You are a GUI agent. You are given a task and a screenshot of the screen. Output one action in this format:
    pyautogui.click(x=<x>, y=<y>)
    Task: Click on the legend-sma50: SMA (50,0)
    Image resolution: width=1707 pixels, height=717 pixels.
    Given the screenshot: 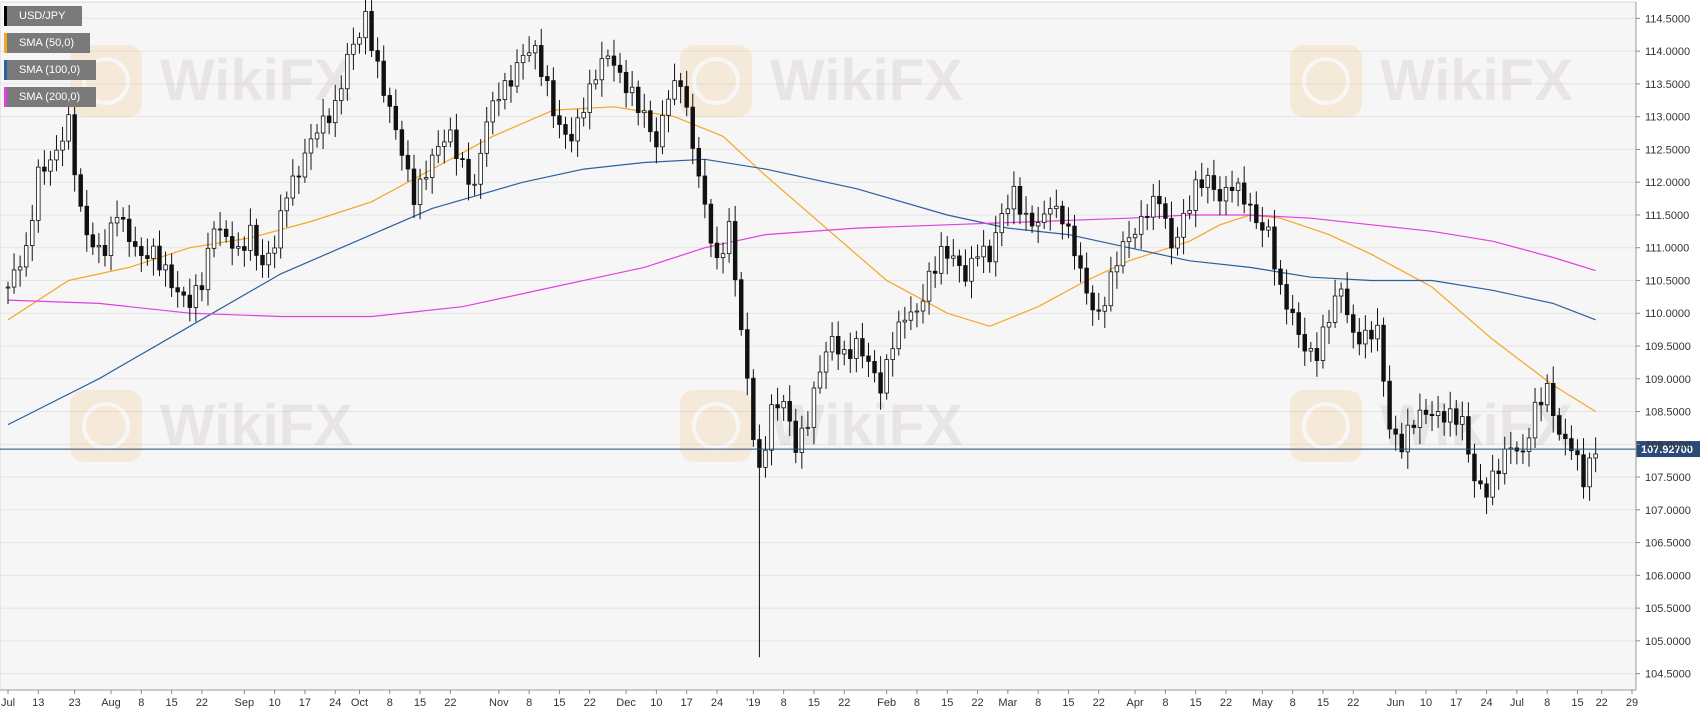 What is the action you would take?
    pyautogui.click(x=47, y=43)
    